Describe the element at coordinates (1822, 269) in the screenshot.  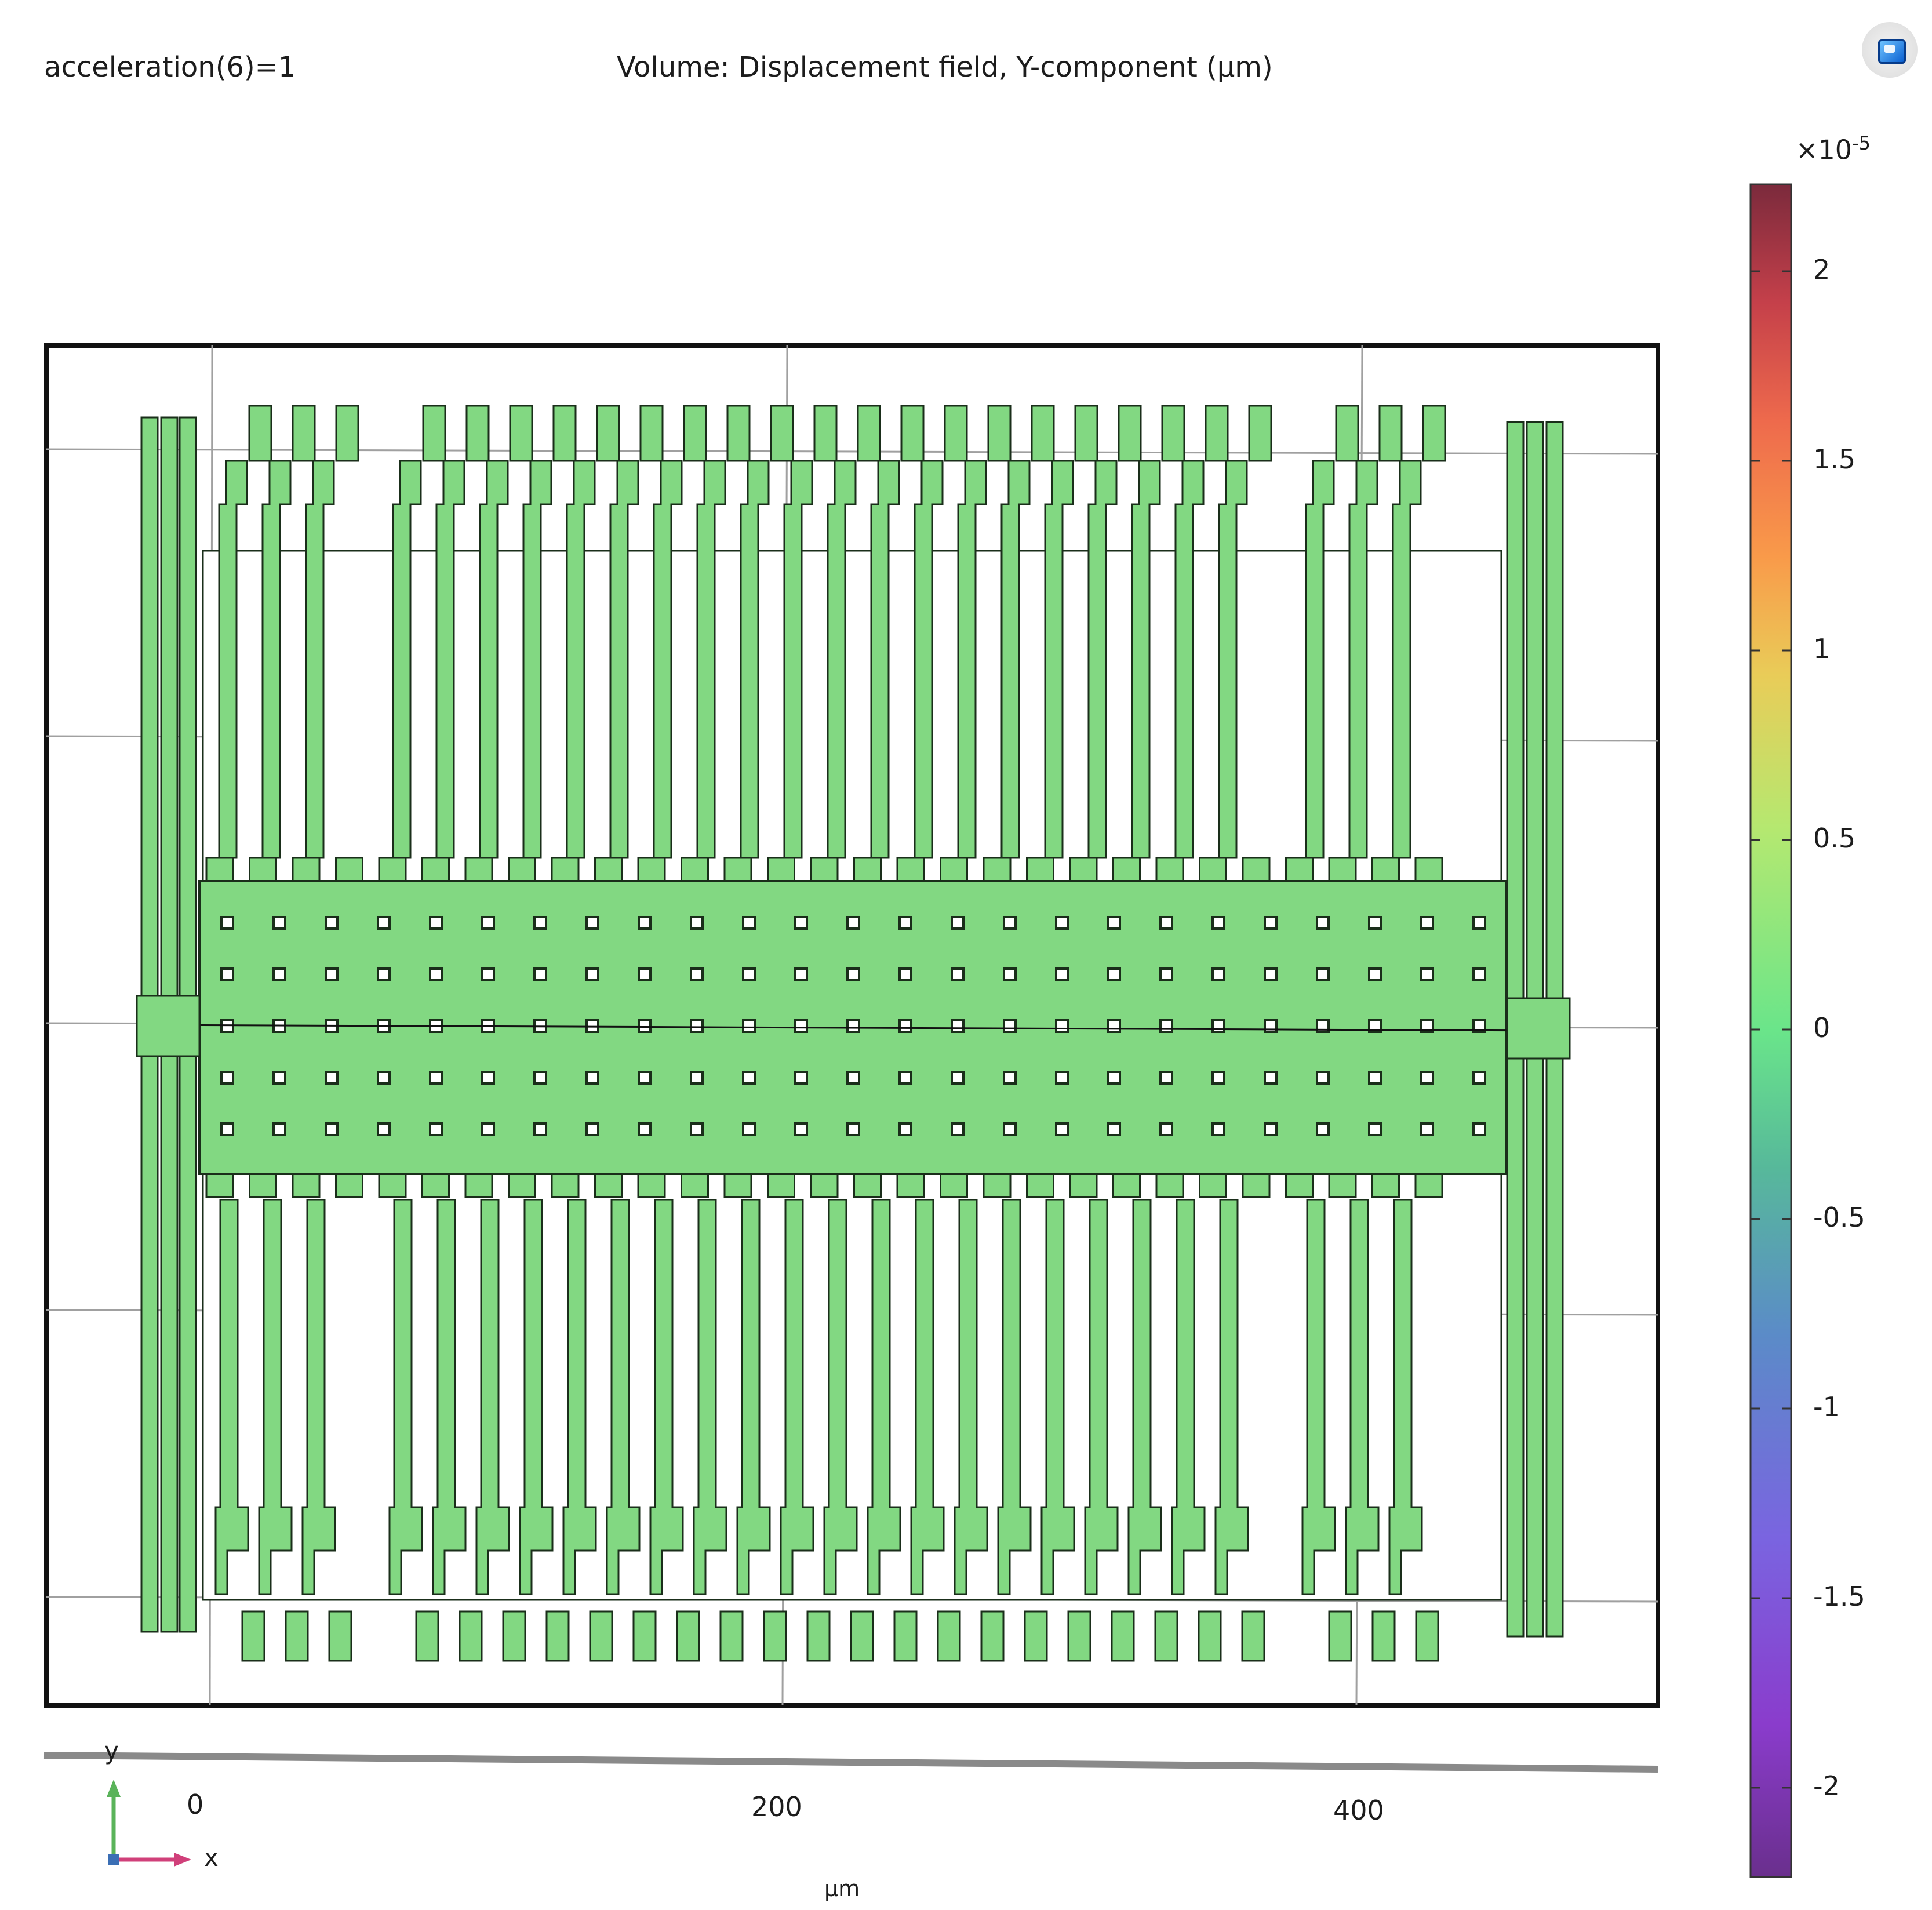
I see `colorbar-tick-label: 2` at that location.